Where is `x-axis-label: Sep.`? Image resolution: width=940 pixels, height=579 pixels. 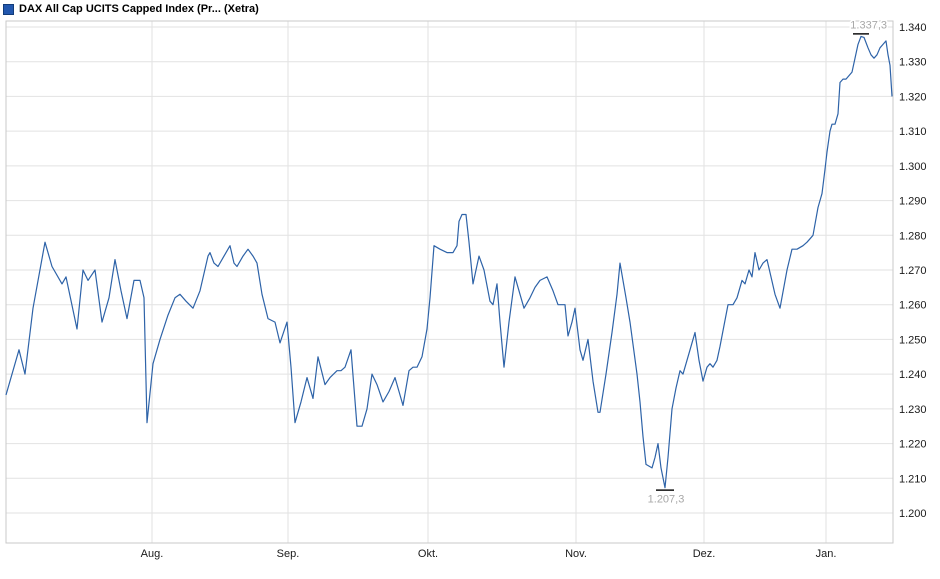
x-axis-label: Sep. is located at coordinates (288, 554).